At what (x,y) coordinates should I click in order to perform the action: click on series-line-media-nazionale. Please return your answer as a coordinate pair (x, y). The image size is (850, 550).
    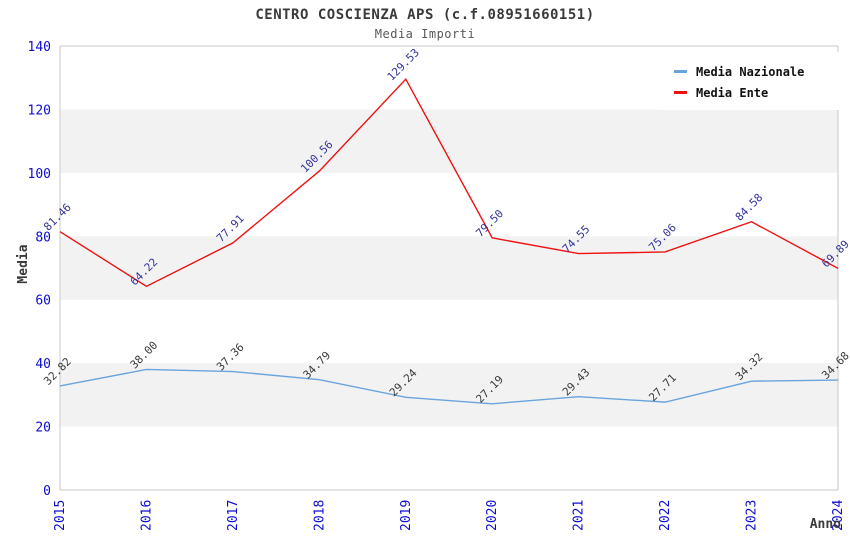
    Looking at the image, I should click on (449, 386).